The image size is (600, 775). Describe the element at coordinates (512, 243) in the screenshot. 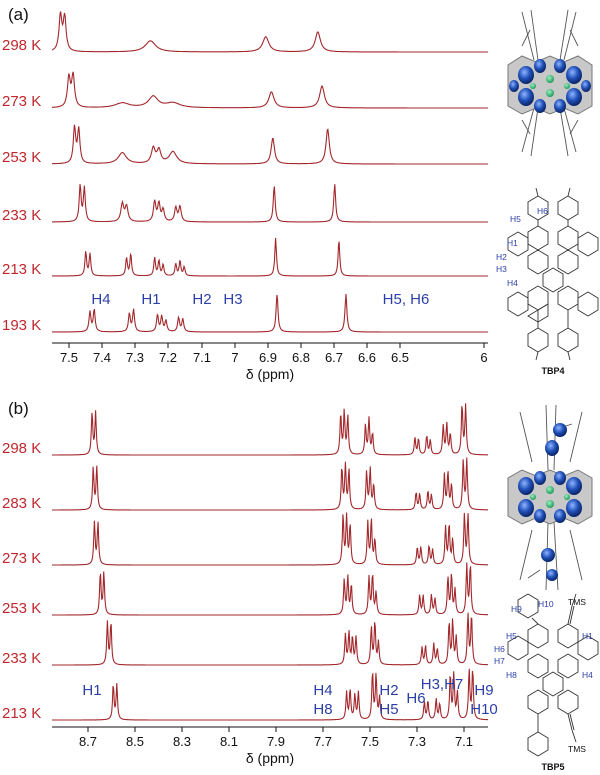

I see `tbp4-label-h1: H1` at that location.